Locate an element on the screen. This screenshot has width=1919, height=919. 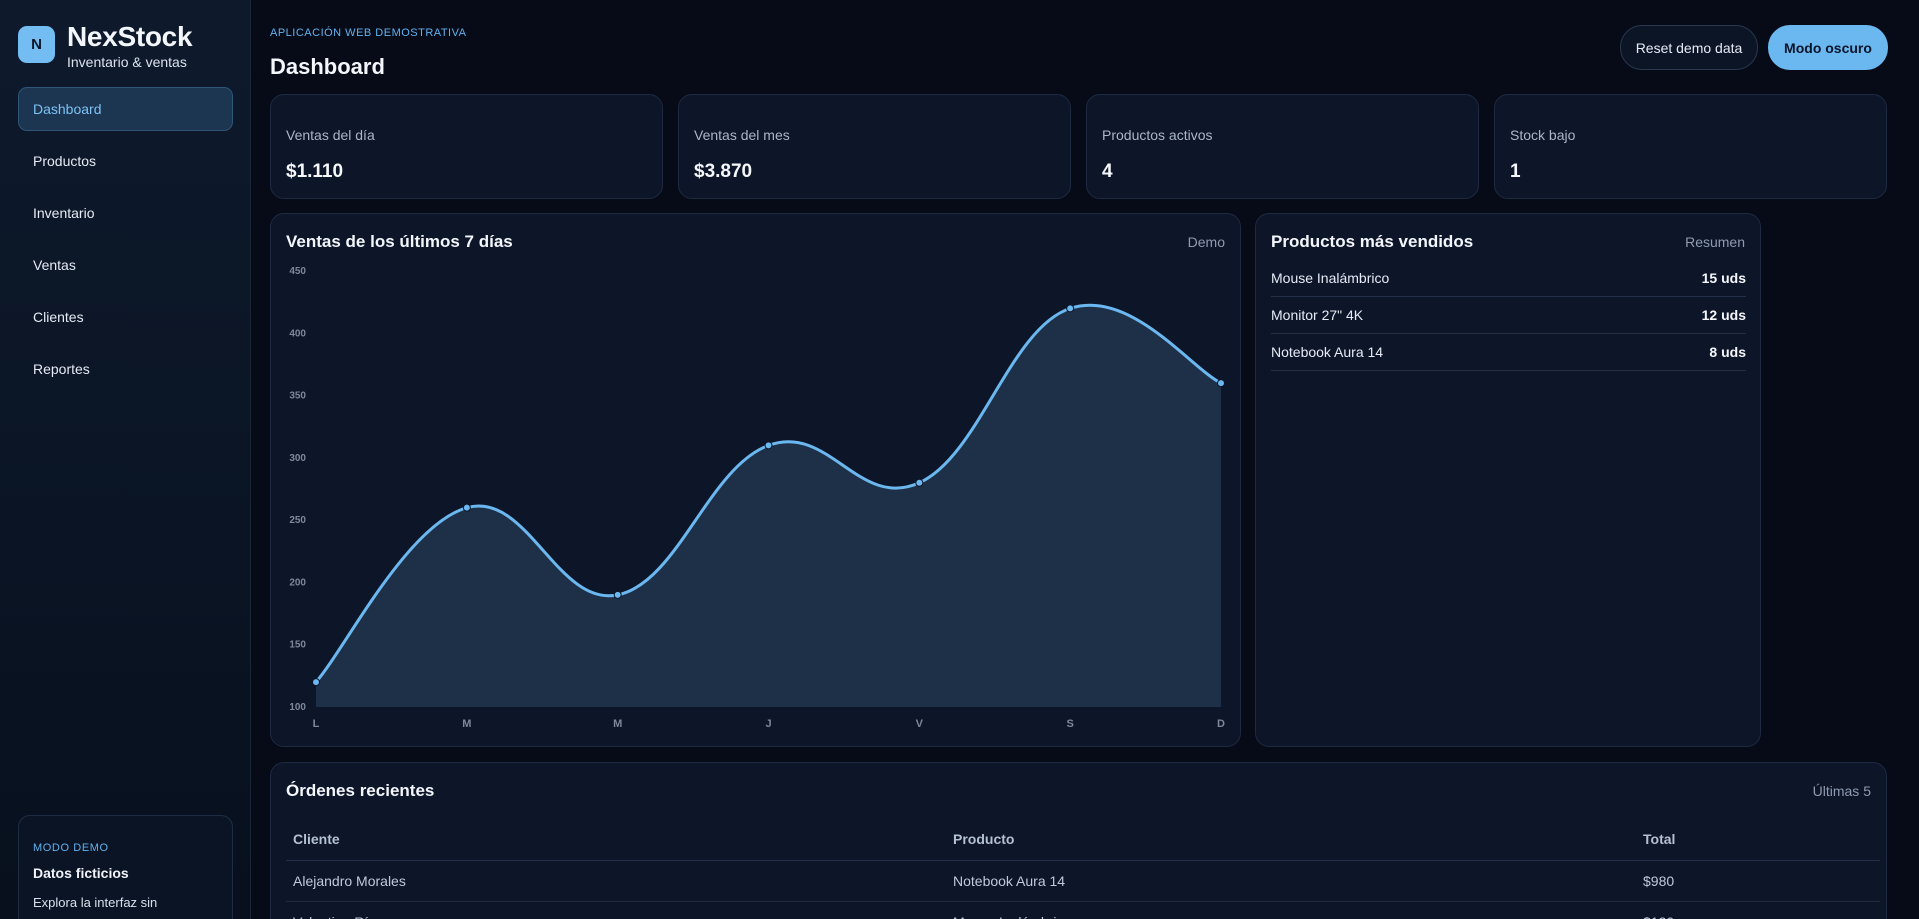
dark-mode-button: Modo oscuro is located at coordinates (1828, 47).